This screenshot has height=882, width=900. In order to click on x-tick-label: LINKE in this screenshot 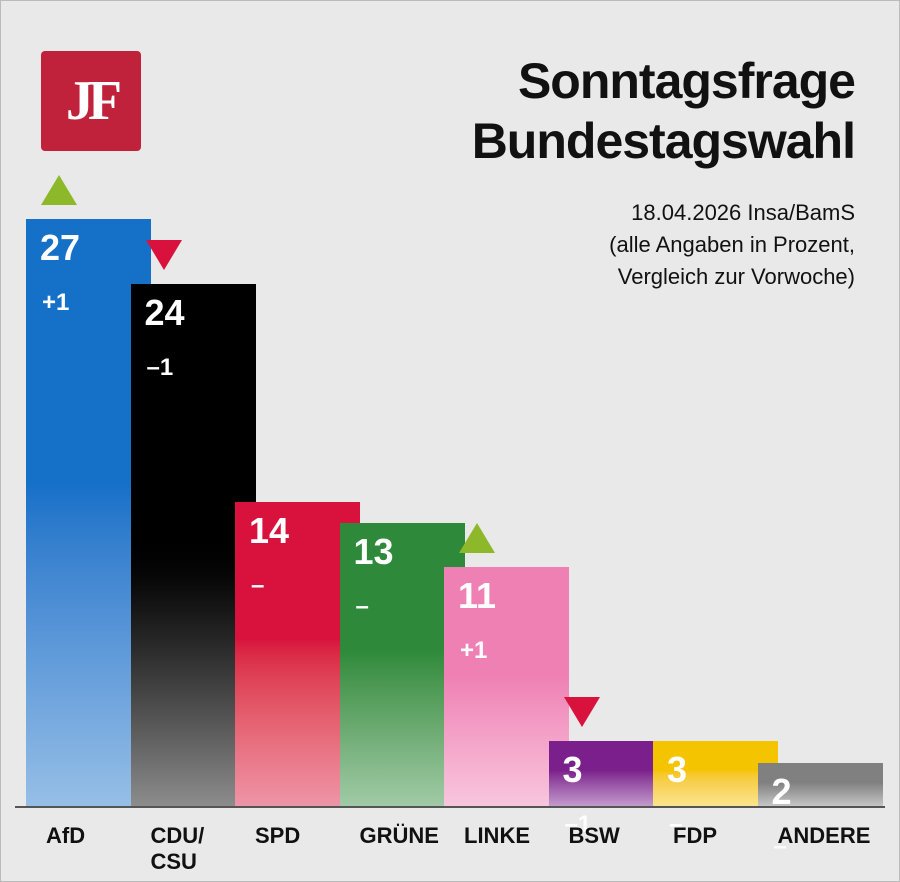, I will do `click(497, 835)`.